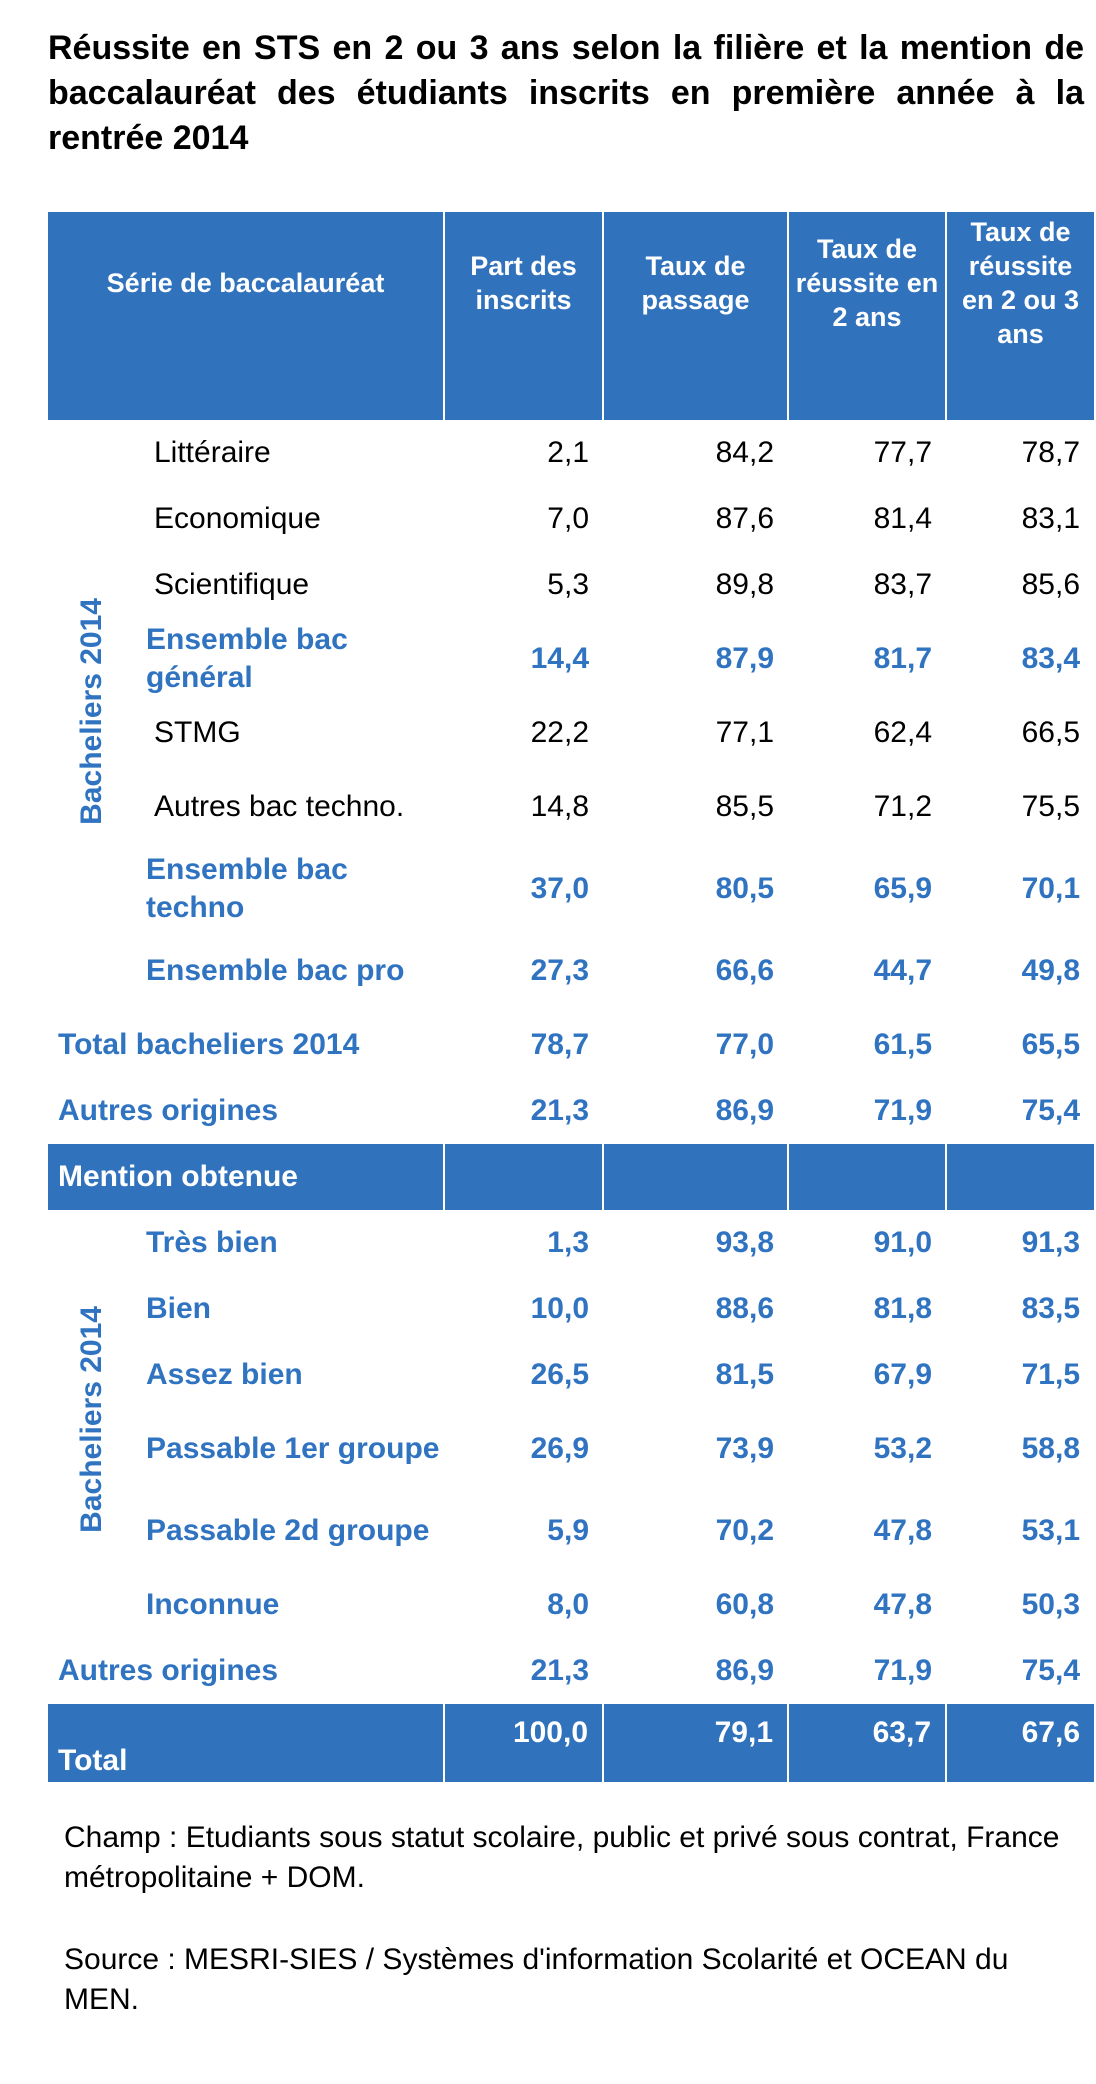 Image resolution: width=1096 pixels, height=2084 pixels. I want to click on value-cell: 70,2, so click(745, 1530).